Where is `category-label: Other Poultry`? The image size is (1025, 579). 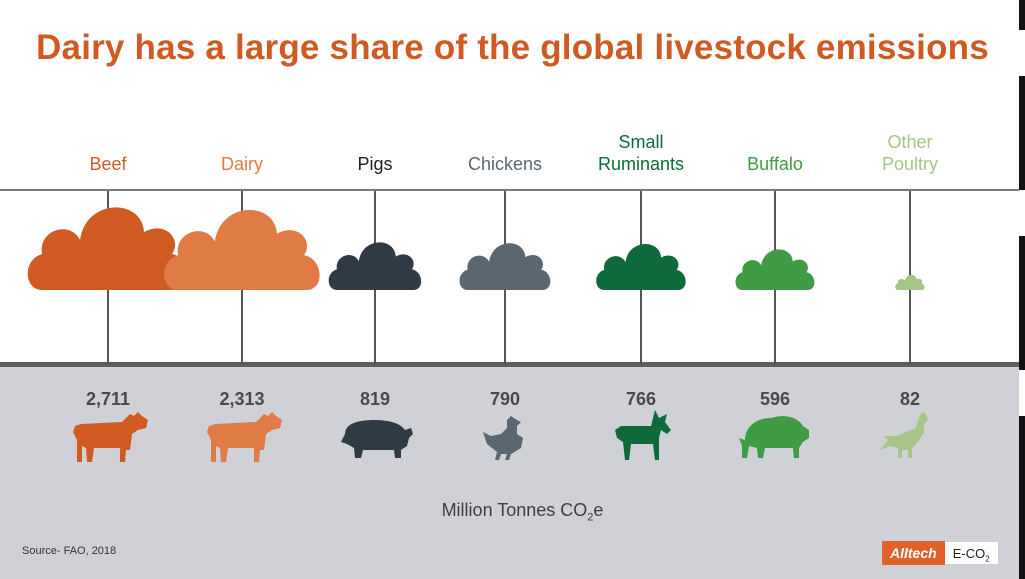
category-label: Other Poultry is located at coordinates (910, 153).